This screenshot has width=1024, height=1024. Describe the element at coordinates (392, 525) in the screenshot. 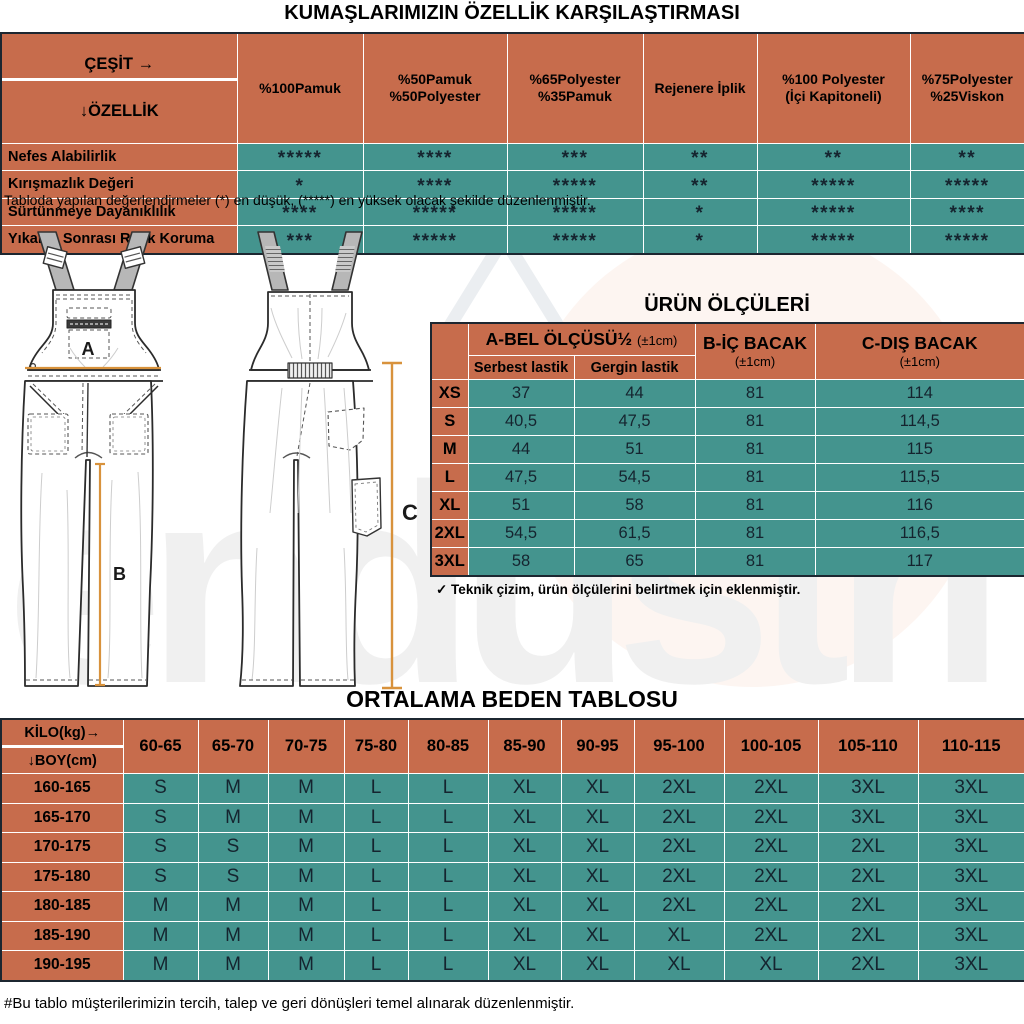

I see `measure-line-c` at that location.